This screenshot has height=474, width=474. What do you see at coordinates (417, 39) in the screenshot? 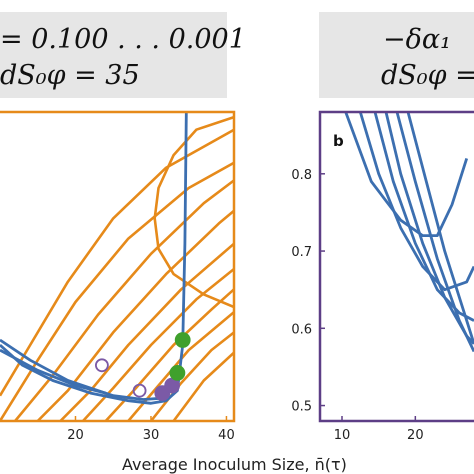
I see `panel-b-header-line1: −δα₁` at bounding box center [417, 39].